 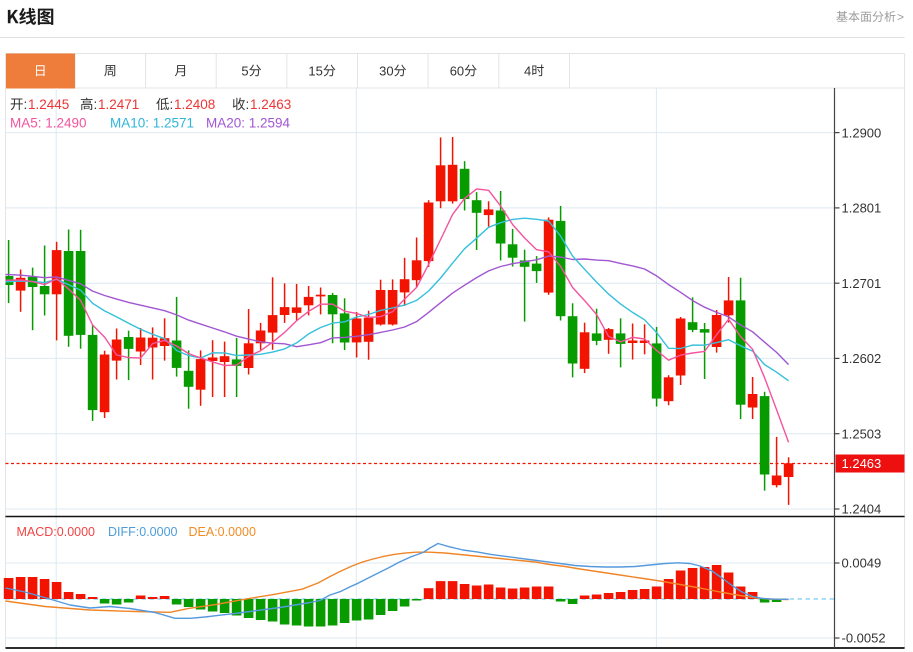 I want to click on svg-text: DIFF:0.0000, so click(x=143, y=532).